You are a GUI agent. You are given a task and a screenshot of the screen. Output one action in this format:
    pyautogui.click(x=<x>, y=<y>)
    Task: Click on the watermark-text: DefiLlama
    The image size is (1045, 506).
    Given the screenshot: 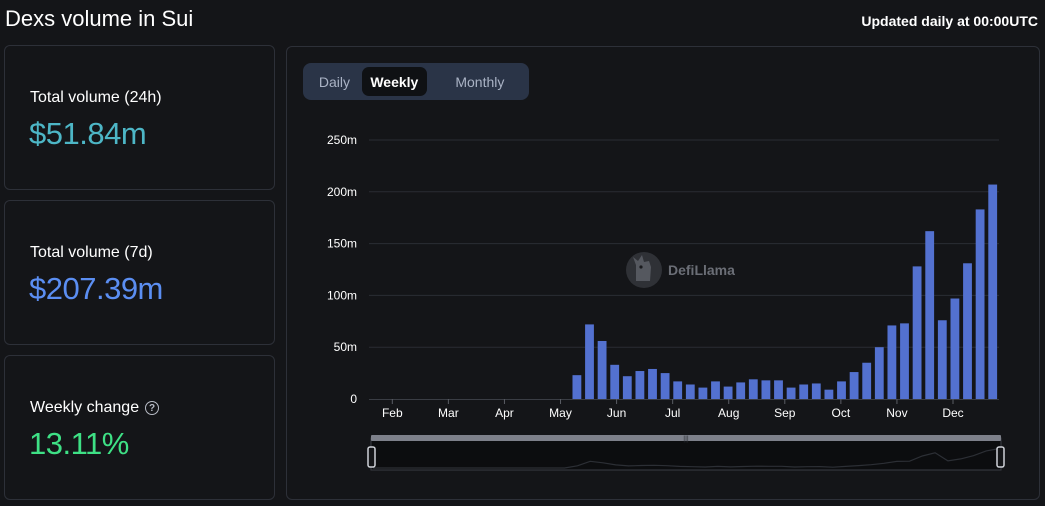 What is the action you would take?
    pyautogui.click(x=701, y=270)
    